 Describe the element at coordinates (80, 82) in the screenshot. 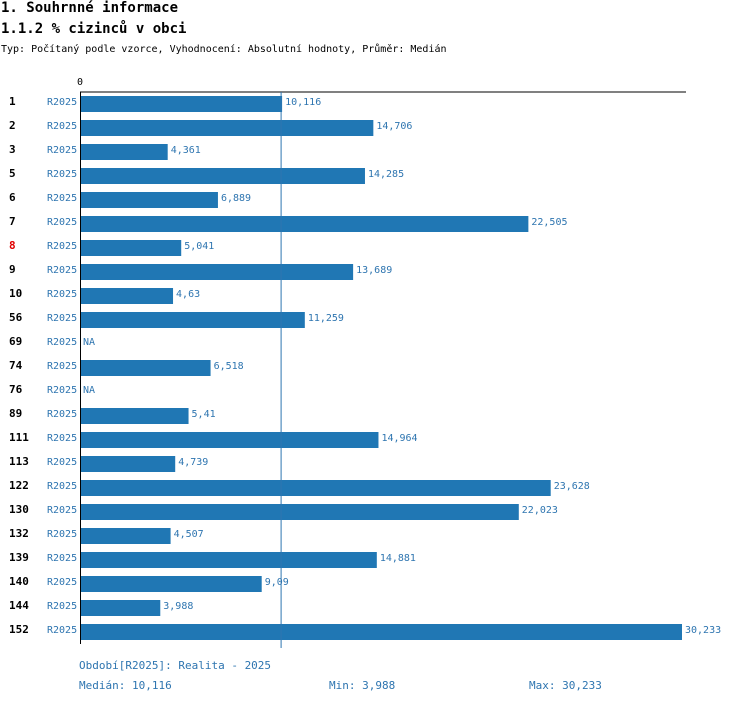

I see `axis-zero-label: 0` at that location.